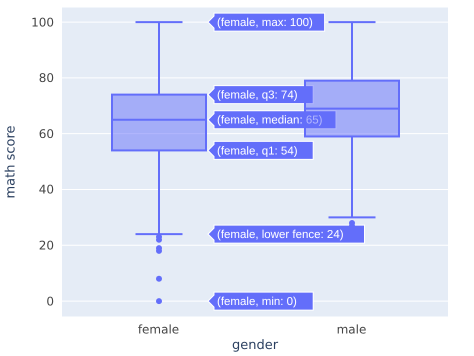 This screenshot has width=474, height=356. Describe the element at coordinates (46, 78) in the screenshot. I see `y-tick-label: 80` at that location.